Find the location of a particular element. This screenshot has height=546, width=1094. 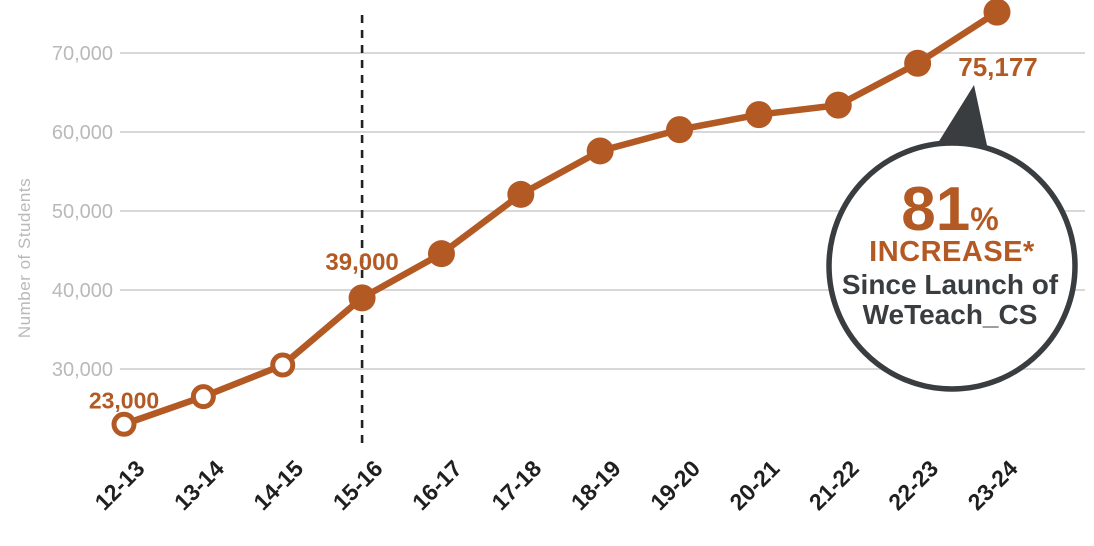

y-tick-label: 40,000 is located at coordinates (82, 291).